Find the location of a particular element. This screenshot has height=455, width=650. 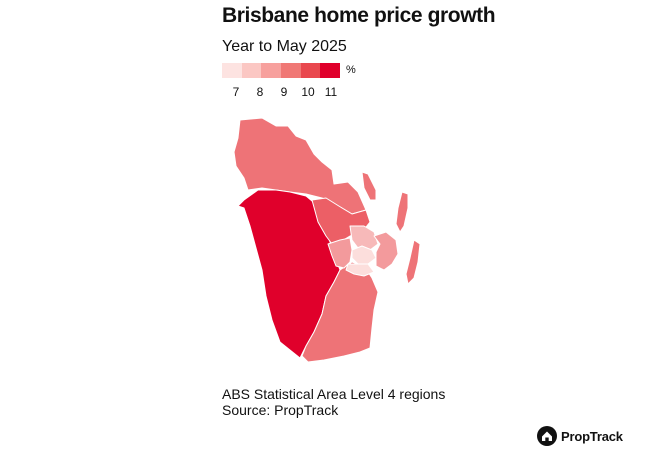

legend-tick: 7 is located at coordinates (236, 92).